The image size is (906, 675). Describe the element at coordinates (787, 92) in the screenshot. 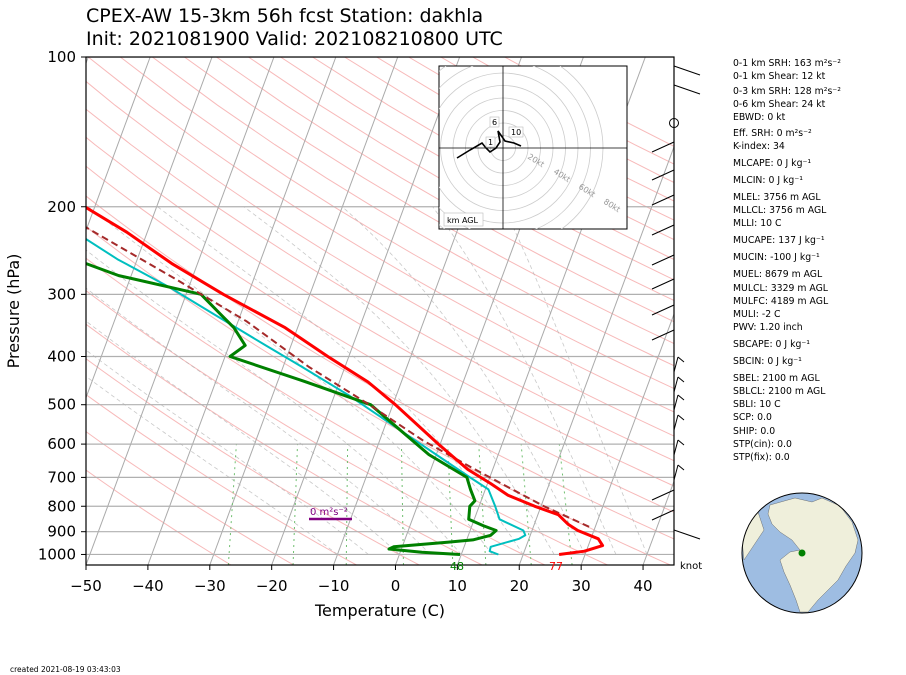

I see `index-line: 0-3 km SRH: 128 m²s⁻²` at that location.